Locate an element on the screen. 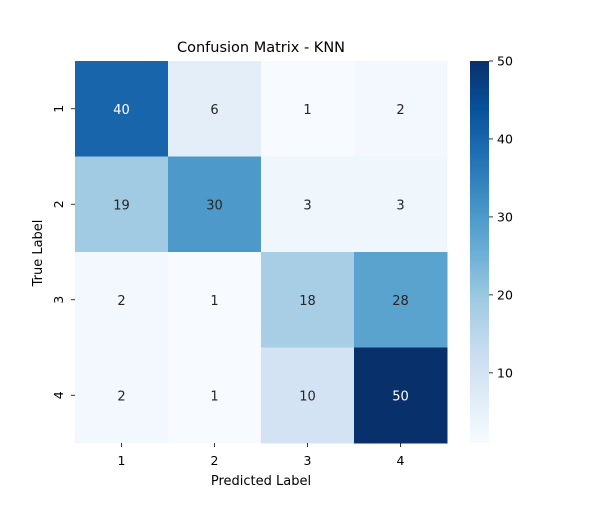  heatmap-cell-r2-c2 is located at coordinates (215, 204).